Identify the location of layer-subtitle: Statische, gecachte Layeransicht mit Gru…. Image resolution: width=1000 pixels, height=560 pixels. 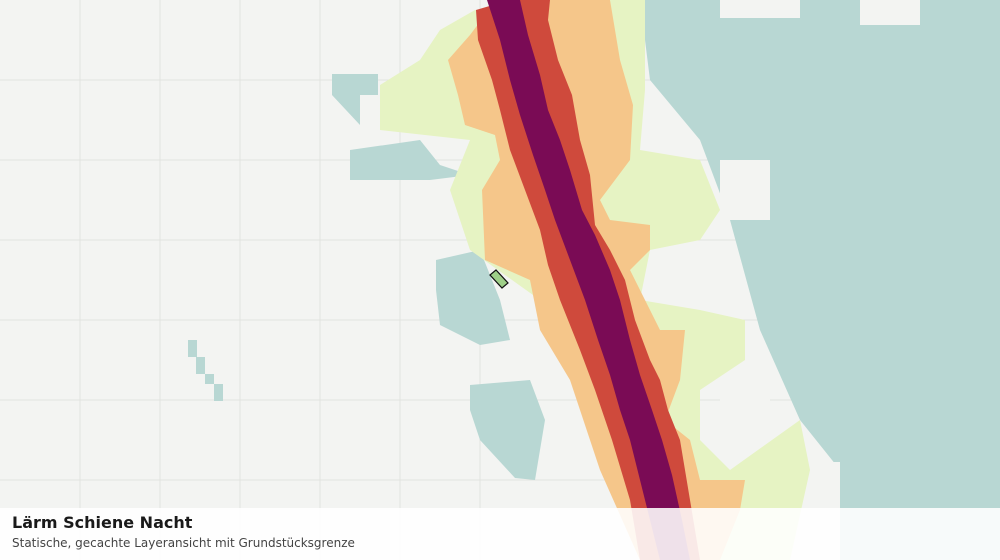
(183, 543).